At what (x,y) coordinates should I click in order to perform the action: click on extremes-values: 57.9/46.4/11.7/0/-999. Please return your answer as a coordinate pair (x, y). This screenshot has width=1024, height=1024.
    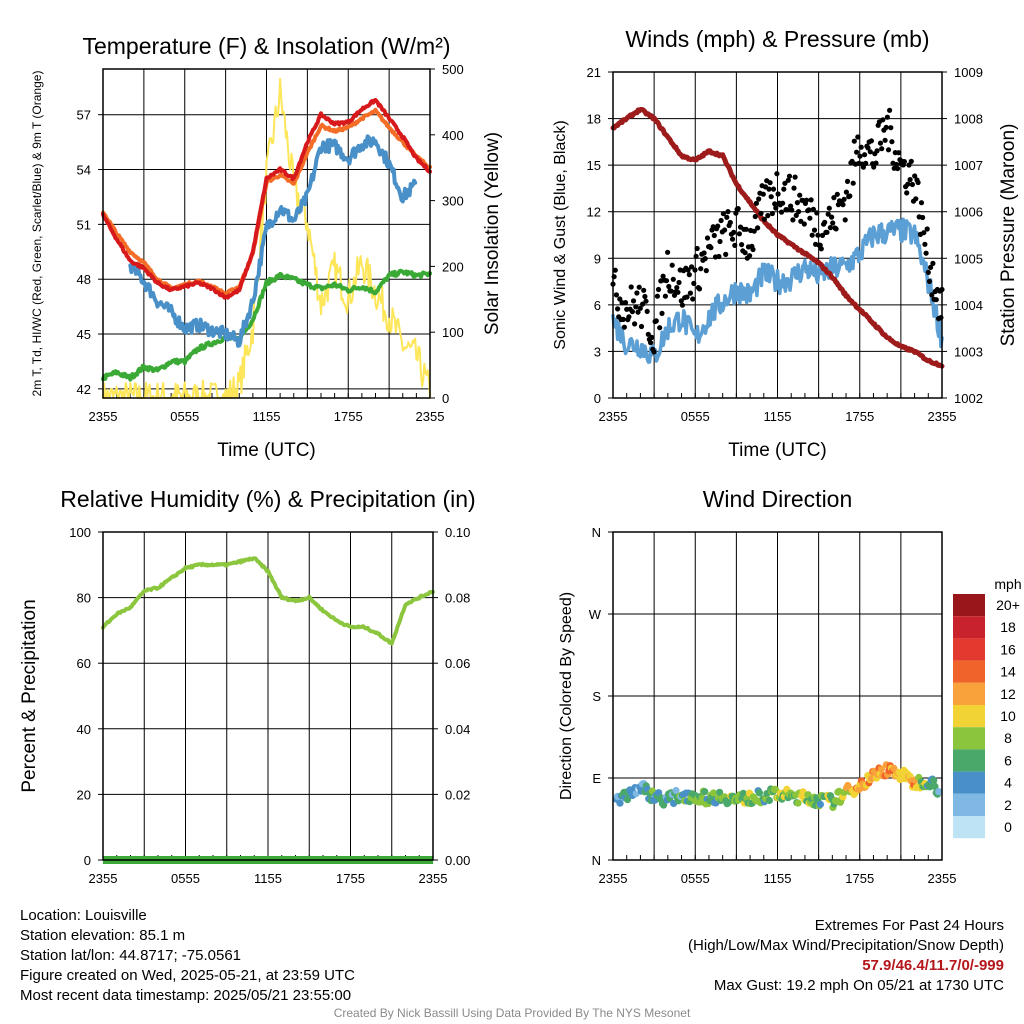
    Looking at the image, I should click on (933, 965).